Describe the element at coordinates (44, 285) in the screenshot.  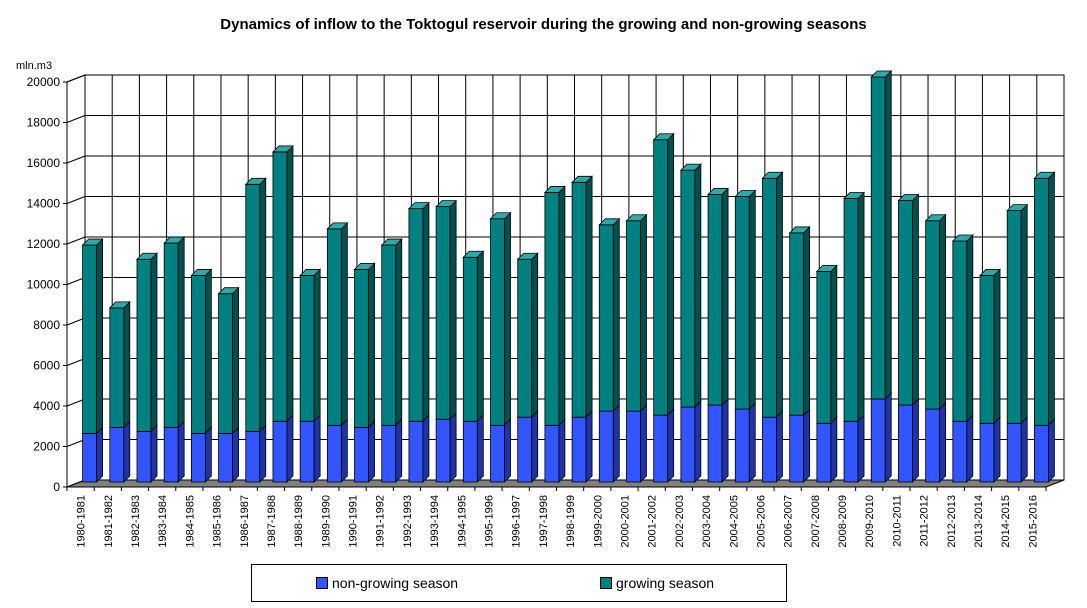
I see `y-tick-label: 10000` at that location.